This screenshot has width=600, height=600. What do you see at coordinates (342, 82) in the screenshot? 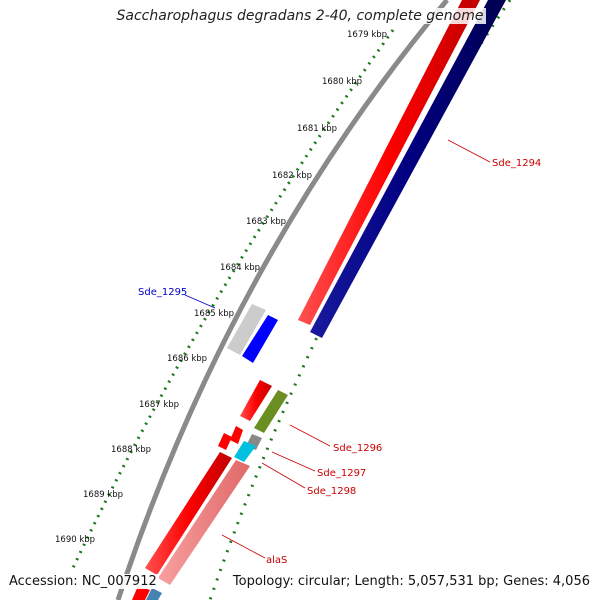
I see `scale-label: 1680 kbp` at bounding box center [342, 82].